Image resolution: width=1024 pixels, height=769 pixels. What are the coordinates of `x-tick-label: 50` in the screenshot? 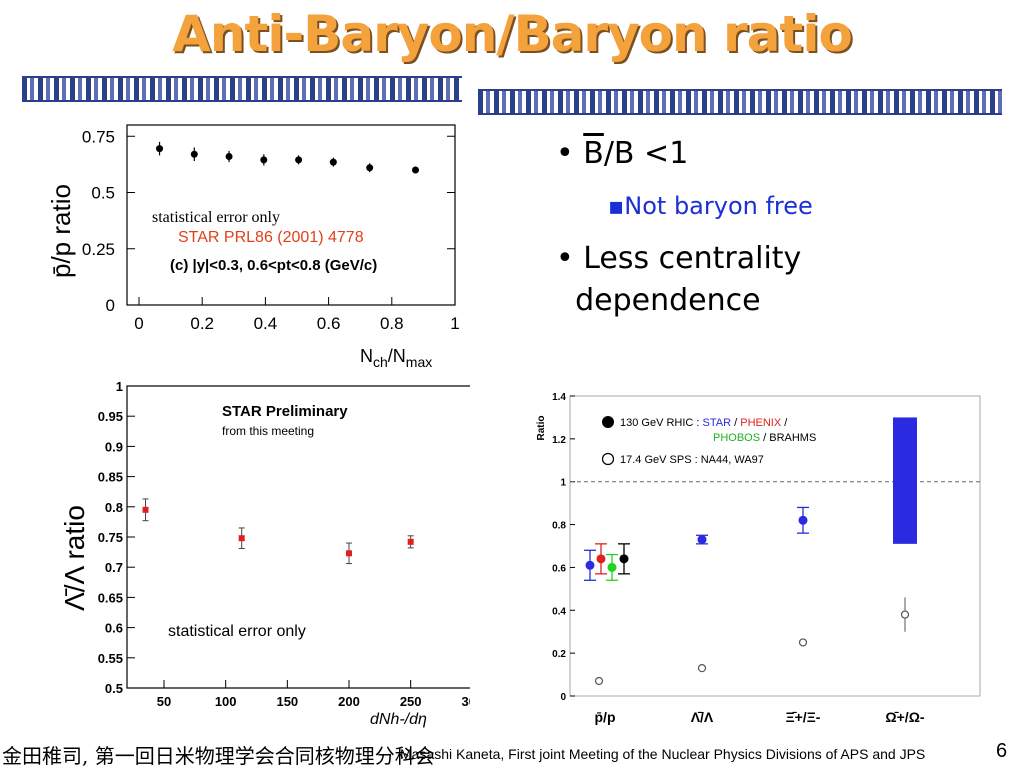 It's located at (164, 701).